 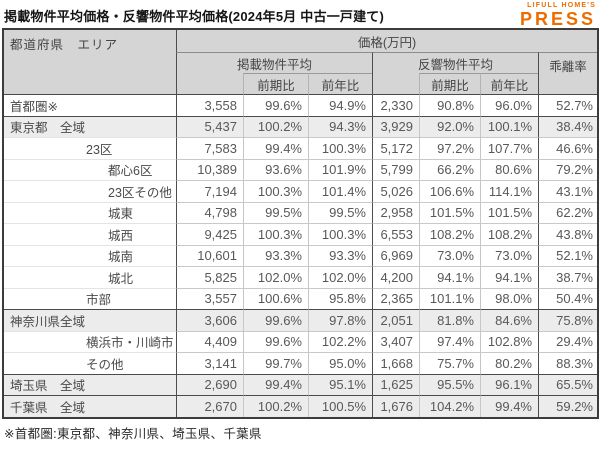 I want to click on listed-yoy-value: 93.3%, so click(x=340, y=255).